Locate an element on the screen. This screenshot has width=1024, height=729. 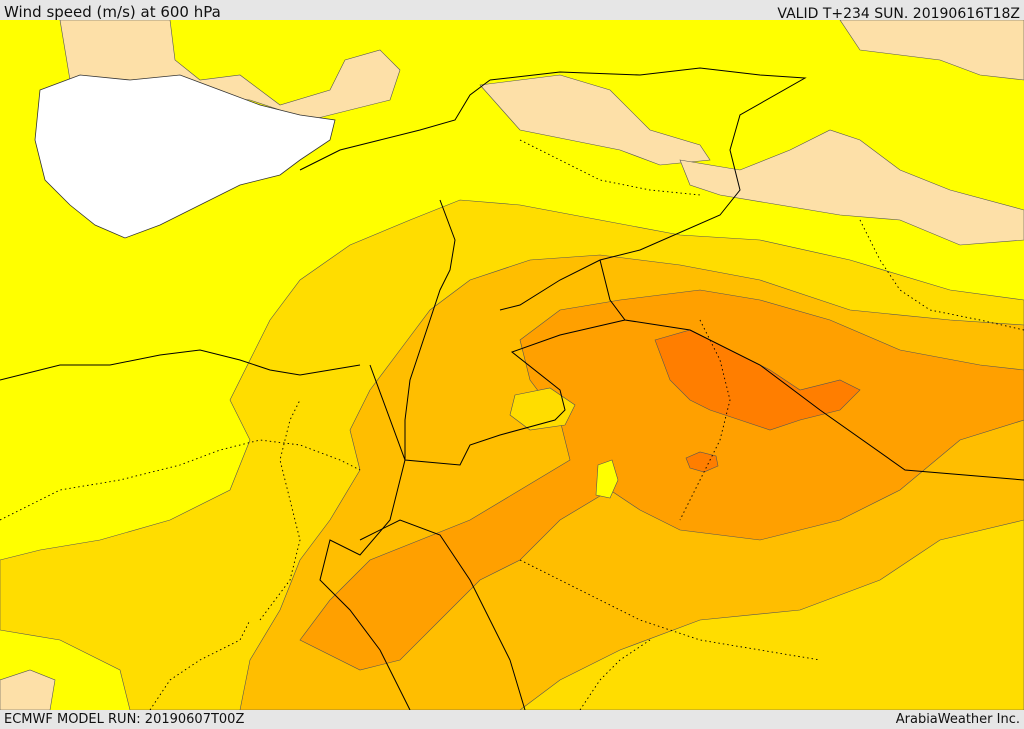
map-title: Wind speed (m/s) at 600 hPa is located at coordinates (112, 12).